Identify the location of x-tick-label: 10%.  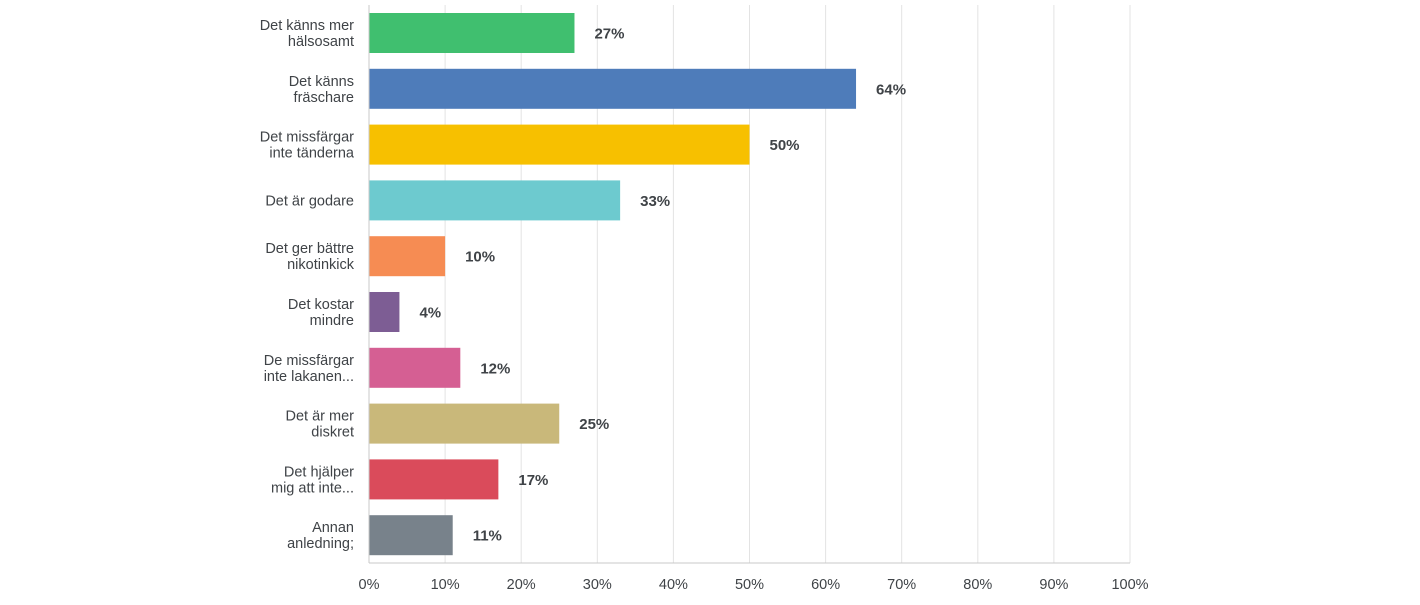
(445, 585).